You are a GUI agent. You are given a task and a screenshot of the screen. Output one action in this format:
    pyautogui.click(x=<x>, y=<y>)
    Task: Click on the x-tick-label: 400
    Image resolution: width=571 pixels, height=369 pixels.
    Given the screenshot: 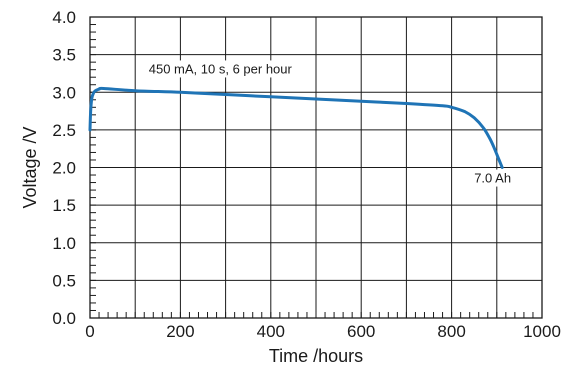 What is the action you would take?
    pyautogui.click(x=271, y=331)
    